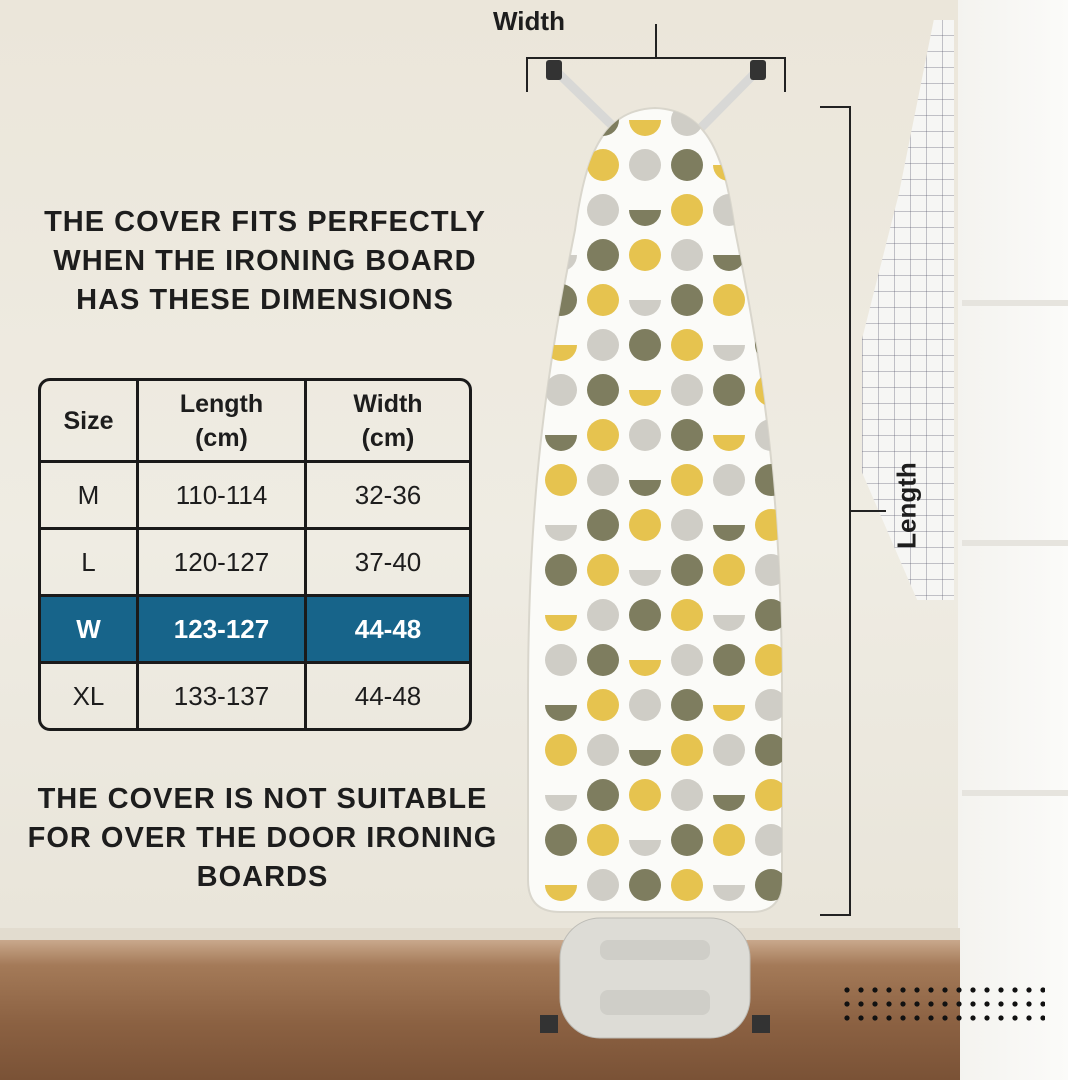 The width and height of the screenshot is (1068, 1080). What do you see at coordinates (223, 563) in the screenshot?
I see `length-cell: 120-127` at bounding box center [223, 563].